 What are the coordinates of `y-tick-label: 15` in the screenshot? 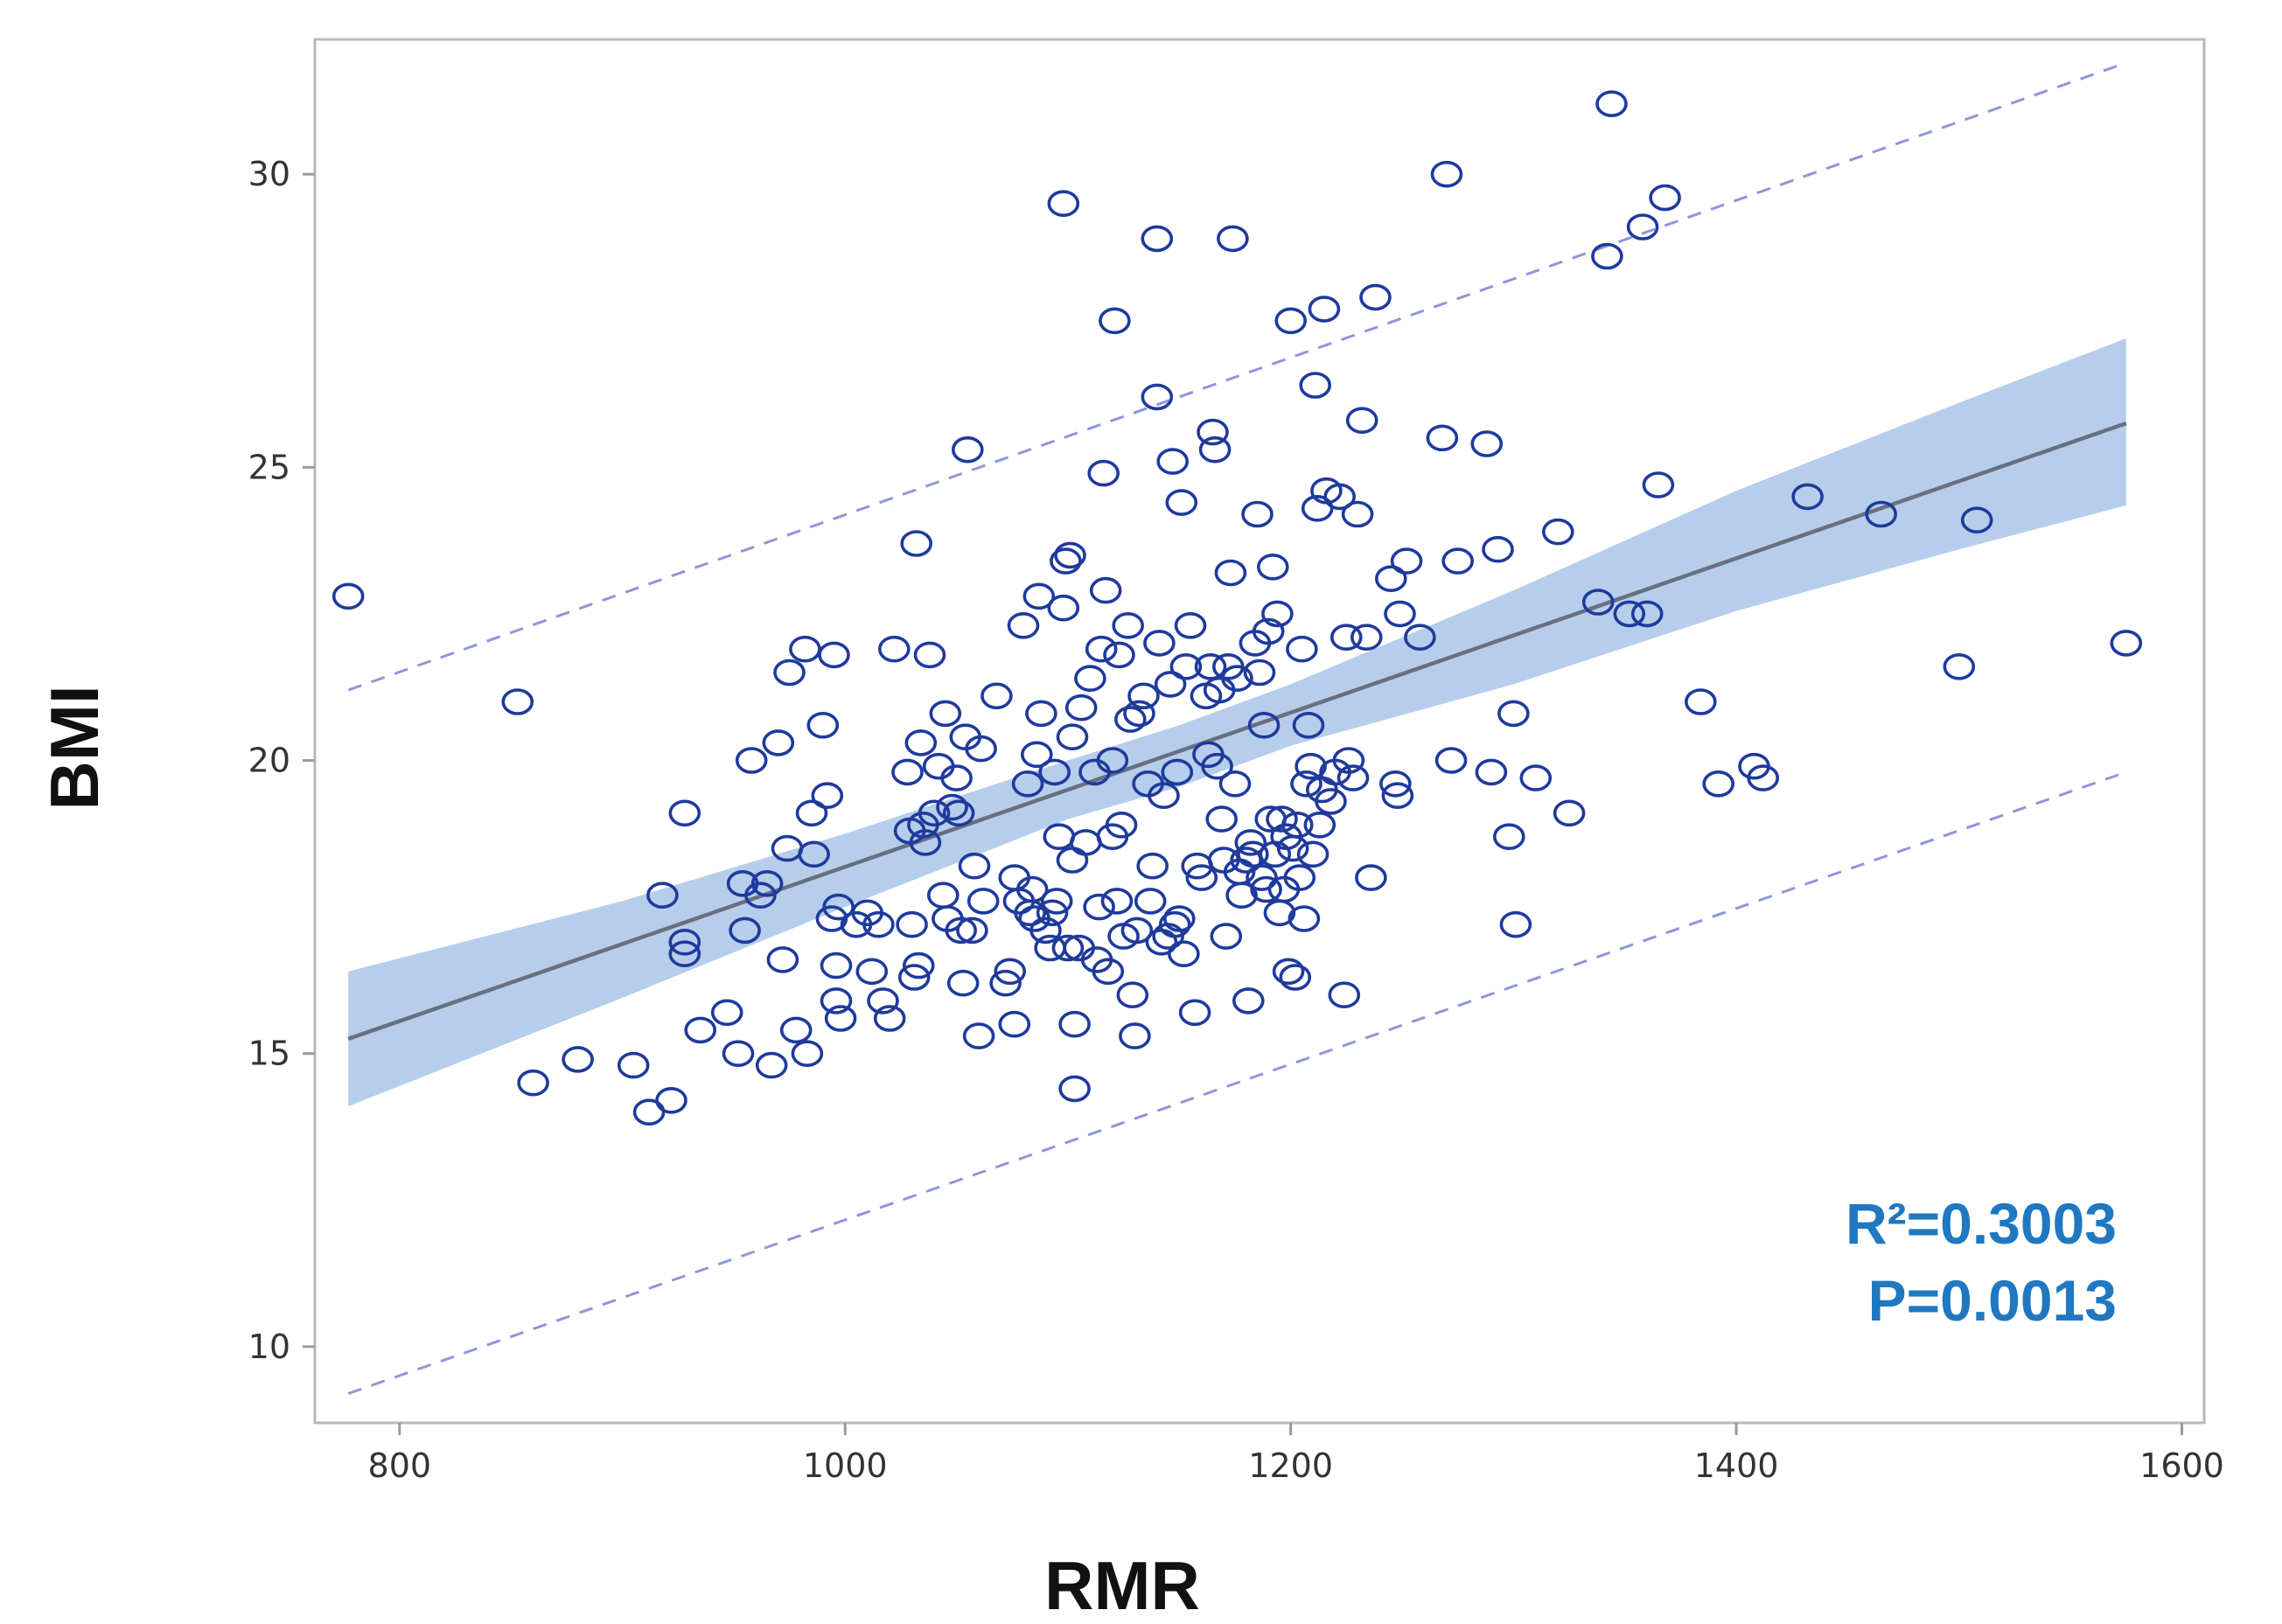 It's located at (269, 1054).